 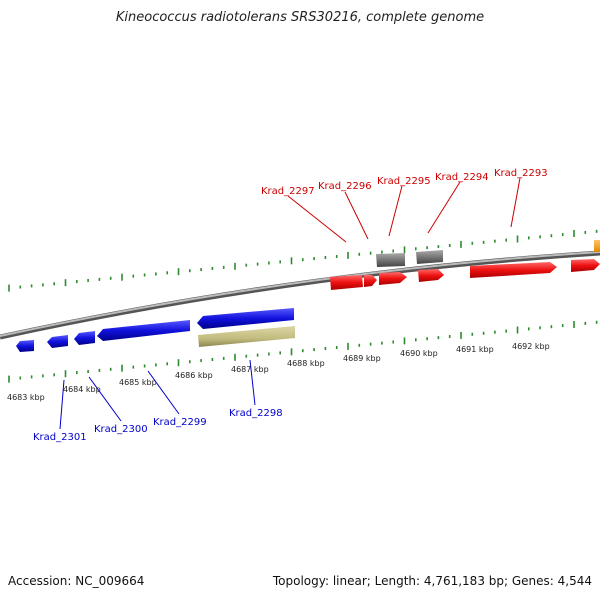 What do you see at coordinates (60, 437) in the screenshot?
I see `gene-label: Krad_2301` at bounding box center [60, 437].